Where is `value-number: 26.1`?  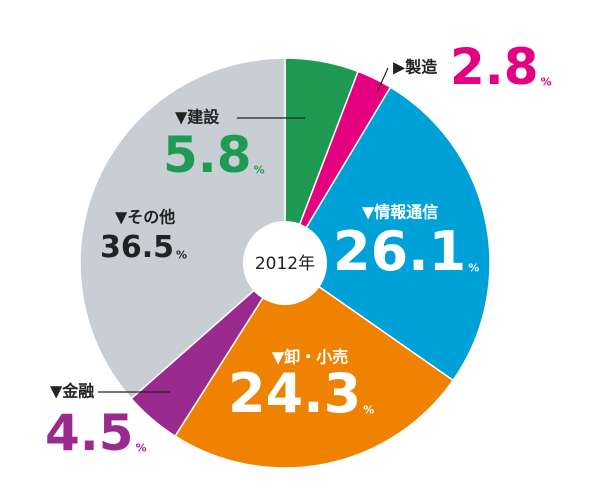
value-number: 26.1 is located at coordinates (399, 251).